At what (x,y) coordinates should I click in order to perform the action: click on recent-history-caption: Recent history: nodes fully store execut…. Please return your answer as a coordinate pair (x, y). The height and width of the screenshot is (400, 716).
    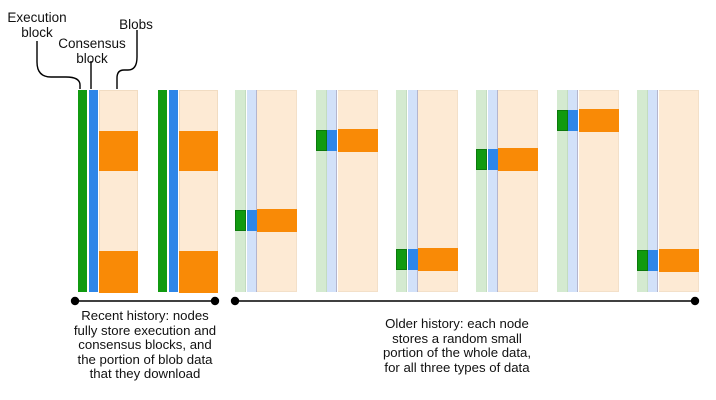
    Looking at the image, I should click on (145, 345).